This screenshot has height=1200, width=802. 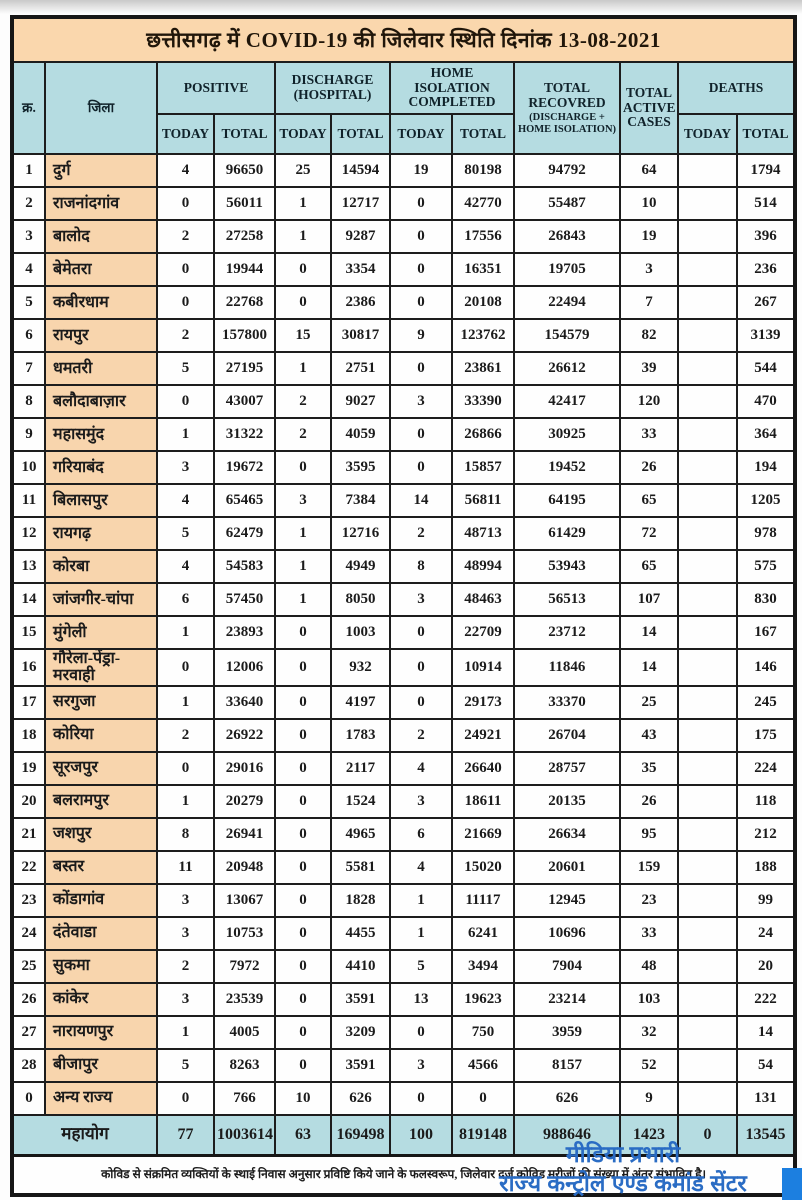 What do you see at coordinates (404, 401) in the screenshot?
I see `district-row: 8 बलौदाबाज़ार 0 43007 2 9027 3 33390 42417 120 470` at bounding box center [404, 401].